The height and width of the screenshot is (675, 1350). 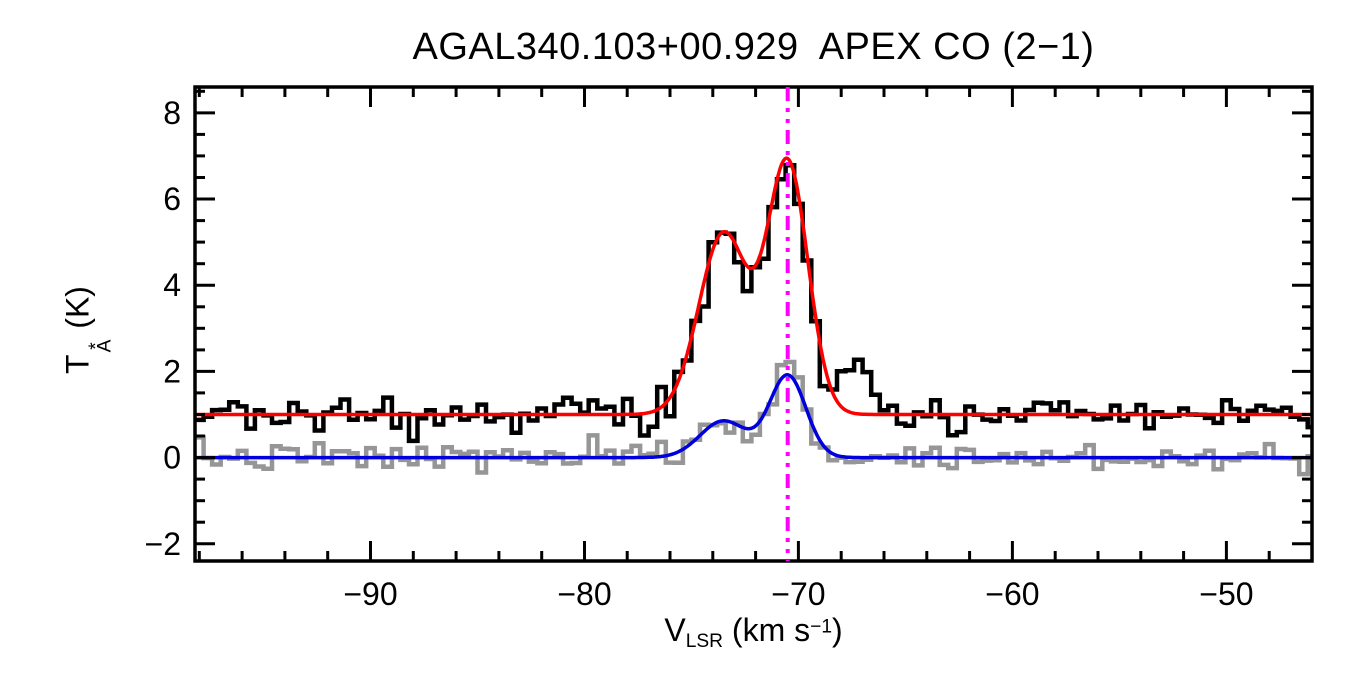 I want to click on y-tick-label: 6, so click(x=172, y=199).